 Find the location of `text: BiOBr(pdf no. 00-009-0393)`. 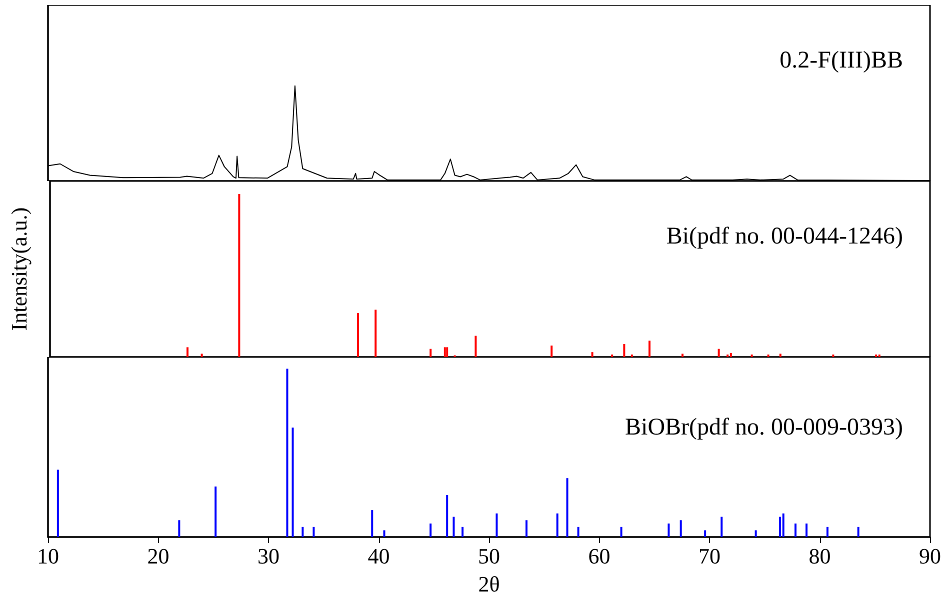

text: BiOBr(pdf no. 00-009-0393) is located at coordinates (764, 427).